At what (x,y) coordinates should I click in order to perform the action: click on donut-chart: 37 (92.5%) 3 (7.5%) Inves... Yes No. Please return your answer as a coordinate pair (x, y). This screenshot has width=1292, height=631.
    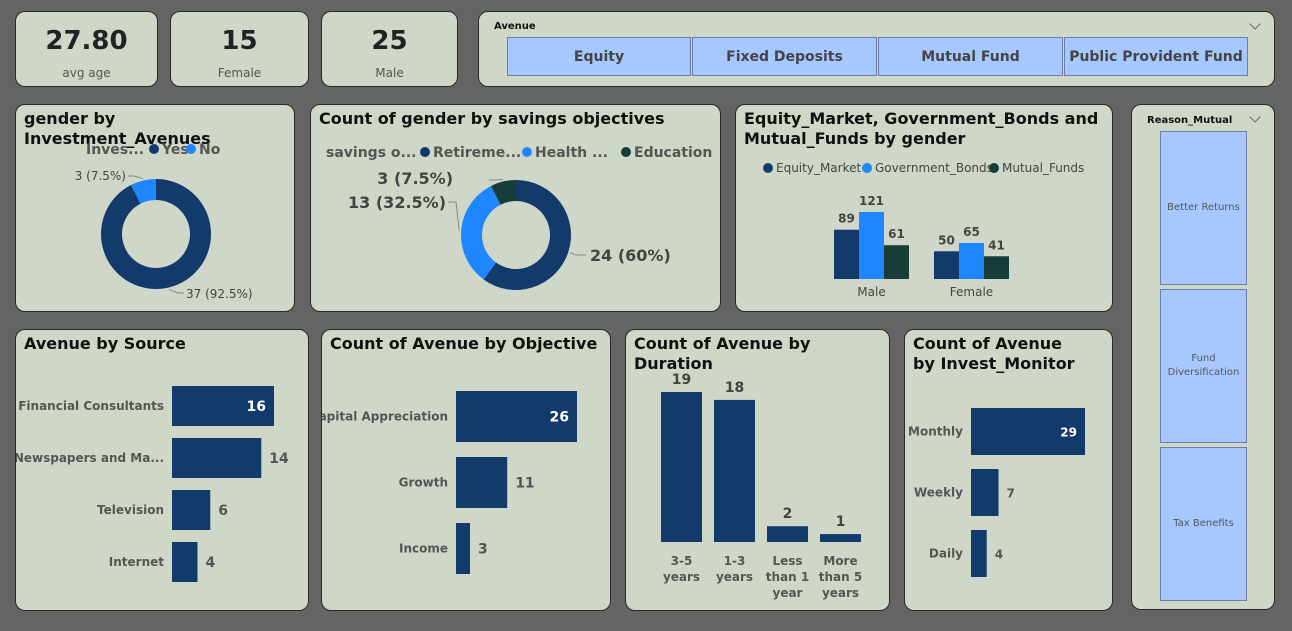
    Looking at the image, I should click on (164, 221).